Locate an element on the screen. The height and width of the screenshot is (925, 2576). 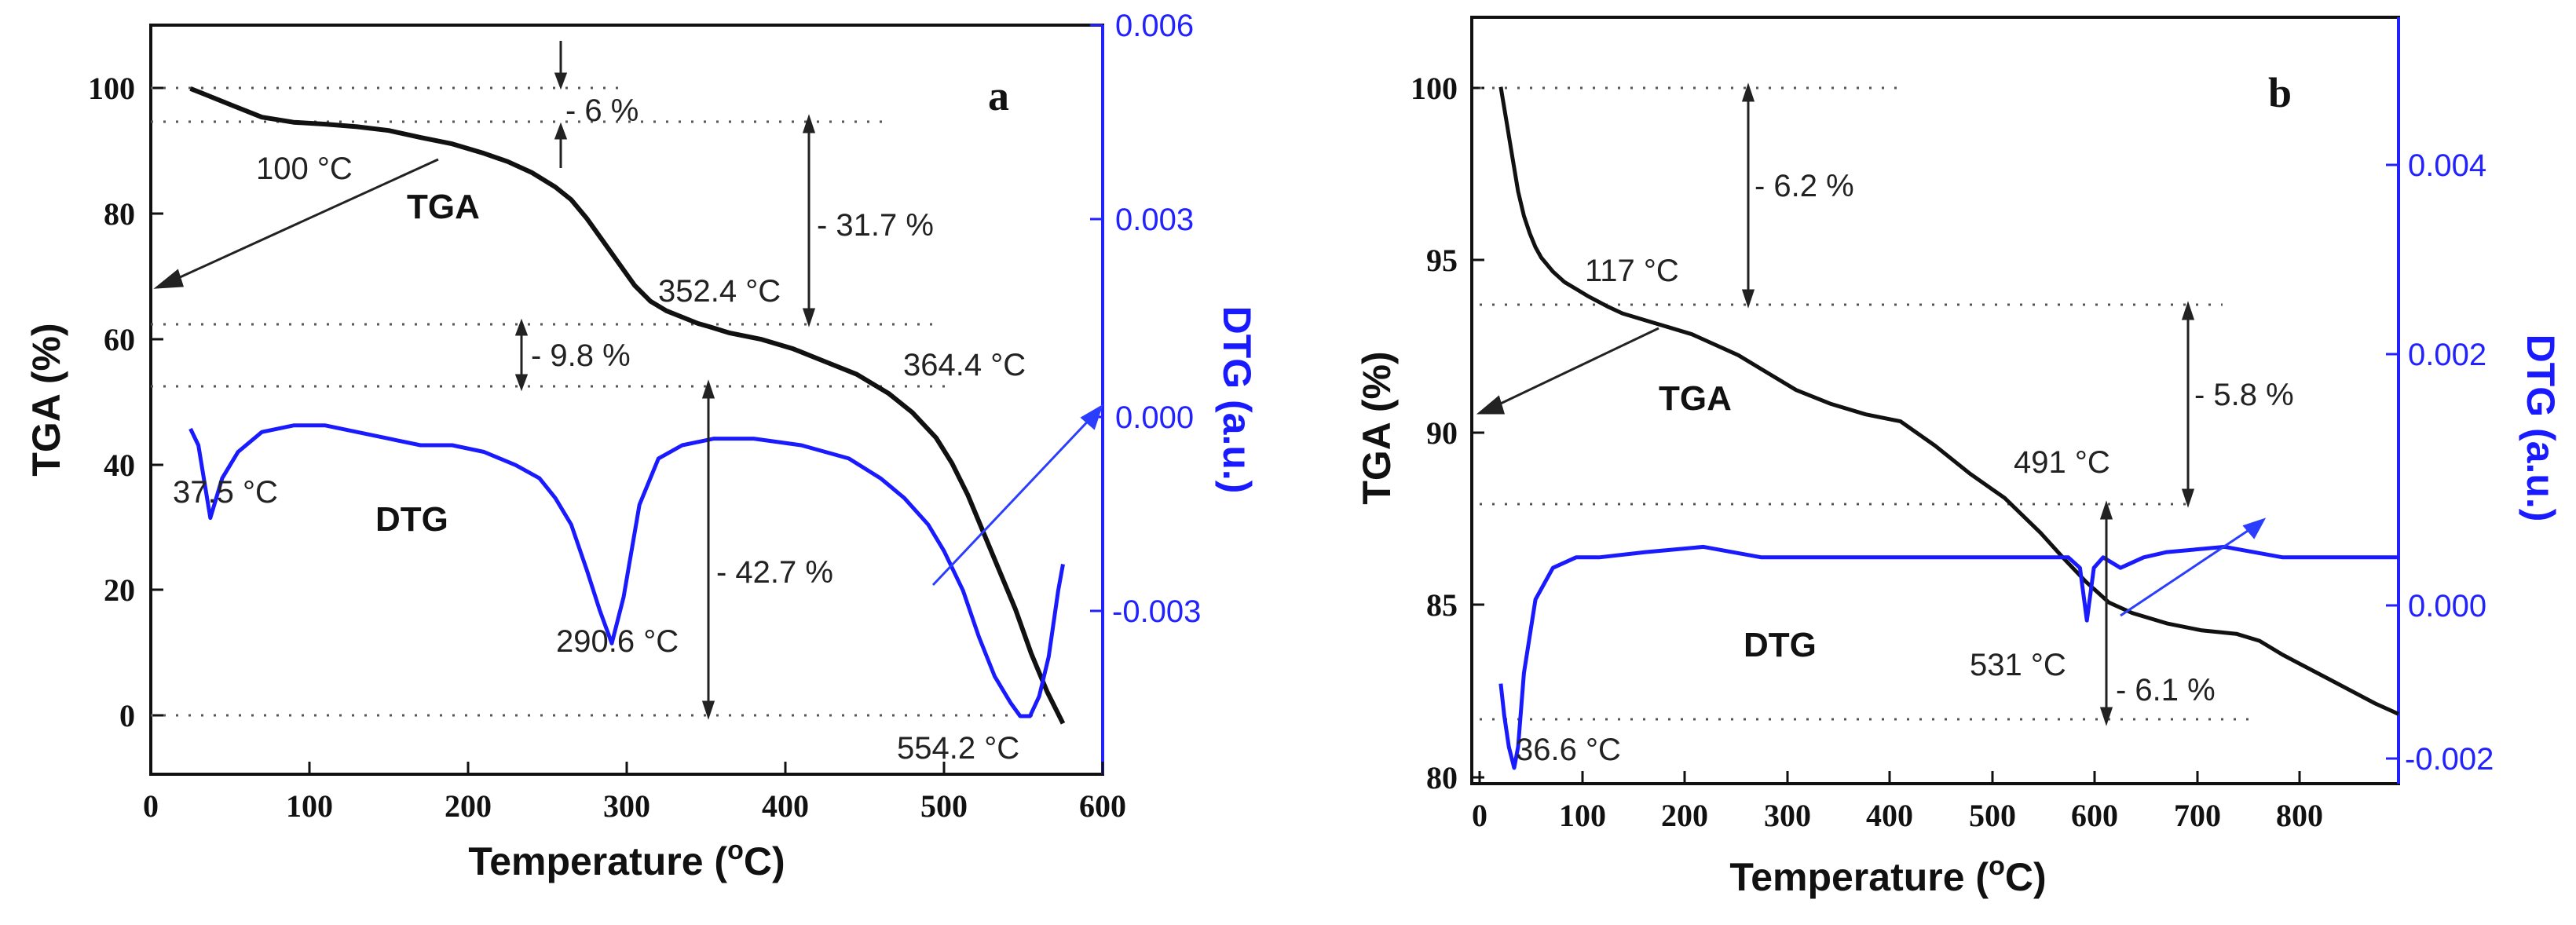
a-arrow-6pct-top-head is located at coordinates (561, 81).